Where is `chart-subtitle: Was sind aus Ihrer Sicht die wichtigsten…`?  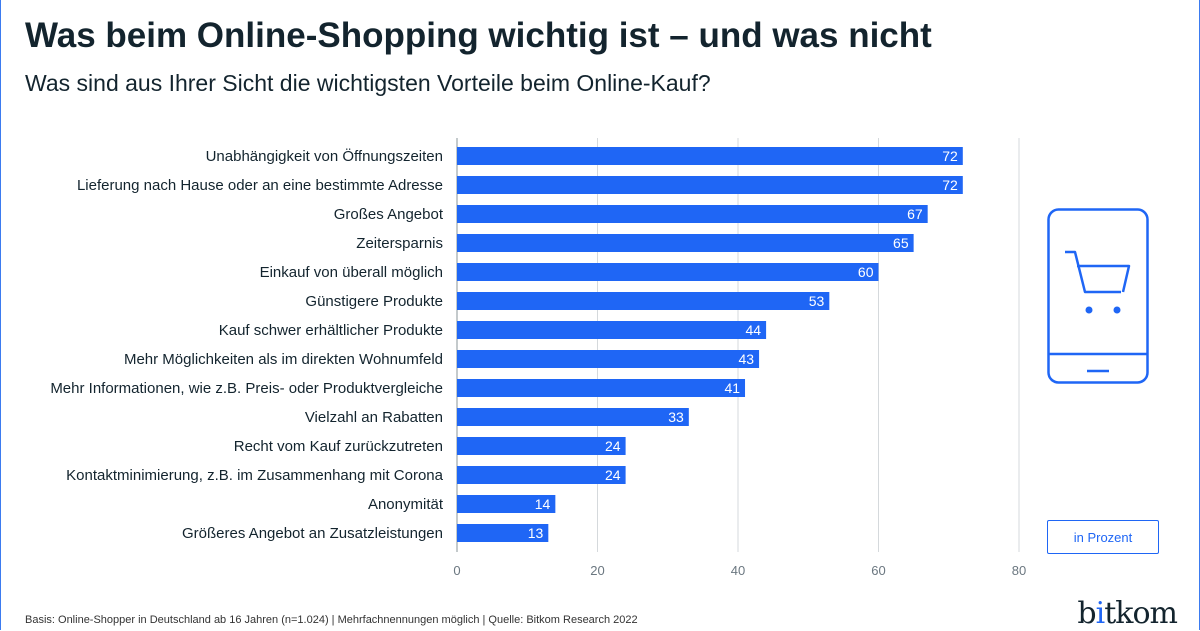 chart-subtitle: Was sind aus Ihrer Sicht die wichtigsten… is located at coordinates (368, 83).